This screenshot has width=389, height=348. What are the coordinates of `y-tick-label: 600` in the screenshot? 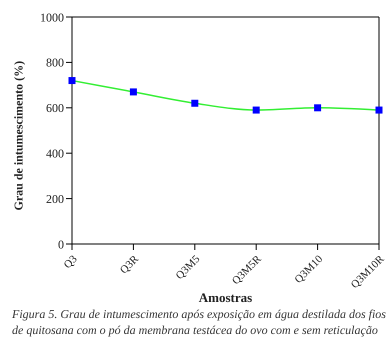 It's located at (55, 108).